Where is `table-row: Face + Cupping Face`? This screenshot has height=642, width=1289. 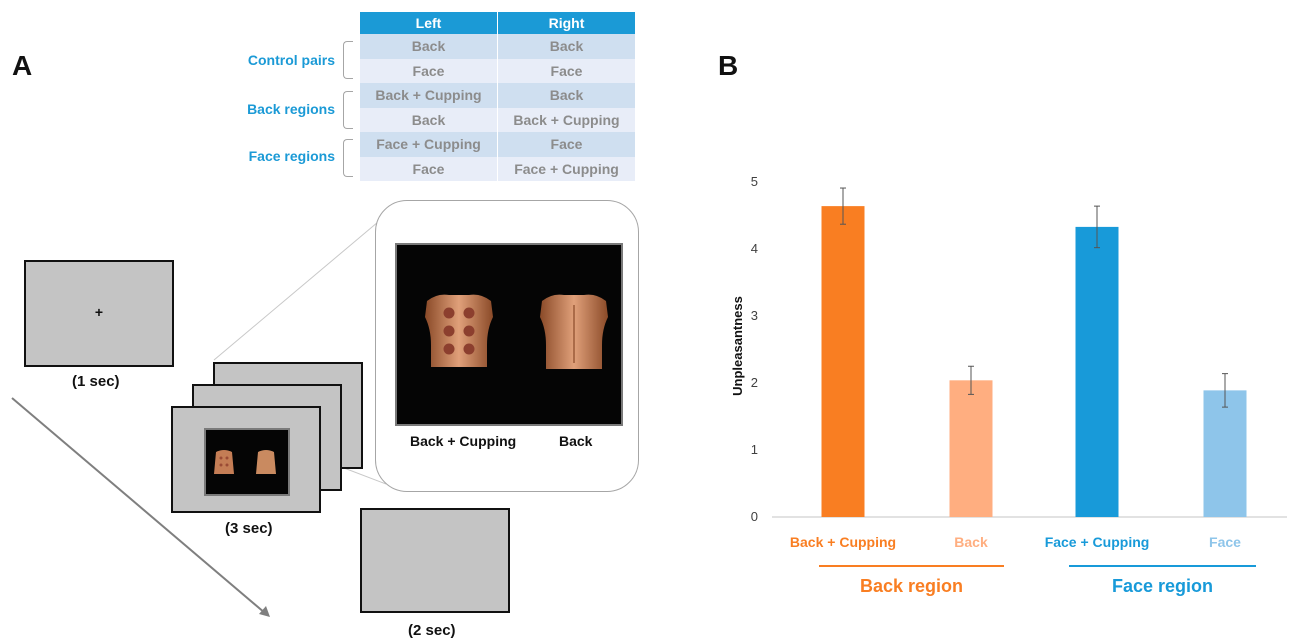 table-row: Face + Cupping Face is located at coordinates (497, 144).